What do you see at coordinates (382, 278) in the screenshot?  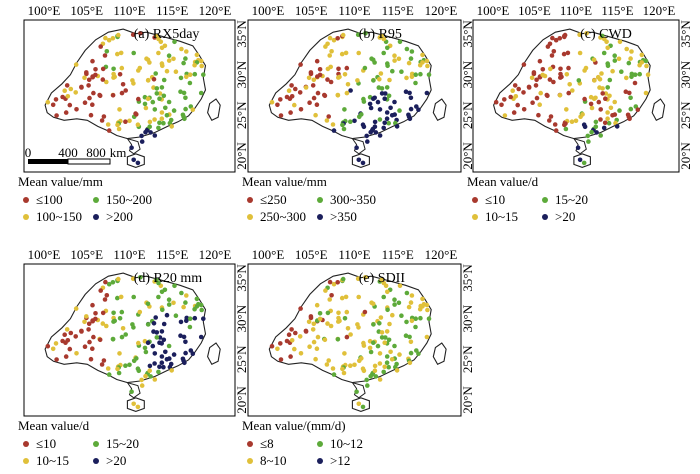 I see `panel-title: (e) SDII` at bounding box center [382, 278].